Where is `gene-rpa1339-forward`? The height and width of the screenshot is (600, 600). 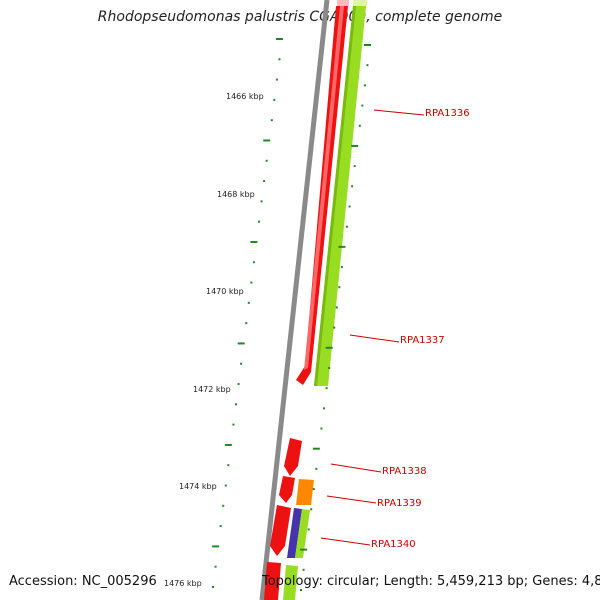 gene-rpa1339-forward is located at coordinates (287, 489).